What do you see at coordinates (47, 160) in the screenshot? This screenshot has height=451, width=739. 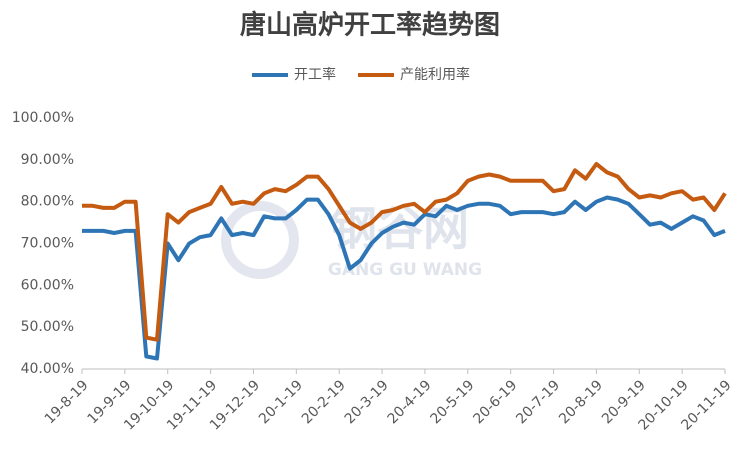 I see `y-tick-label: 90.00%` at bounding box center [47, 160].